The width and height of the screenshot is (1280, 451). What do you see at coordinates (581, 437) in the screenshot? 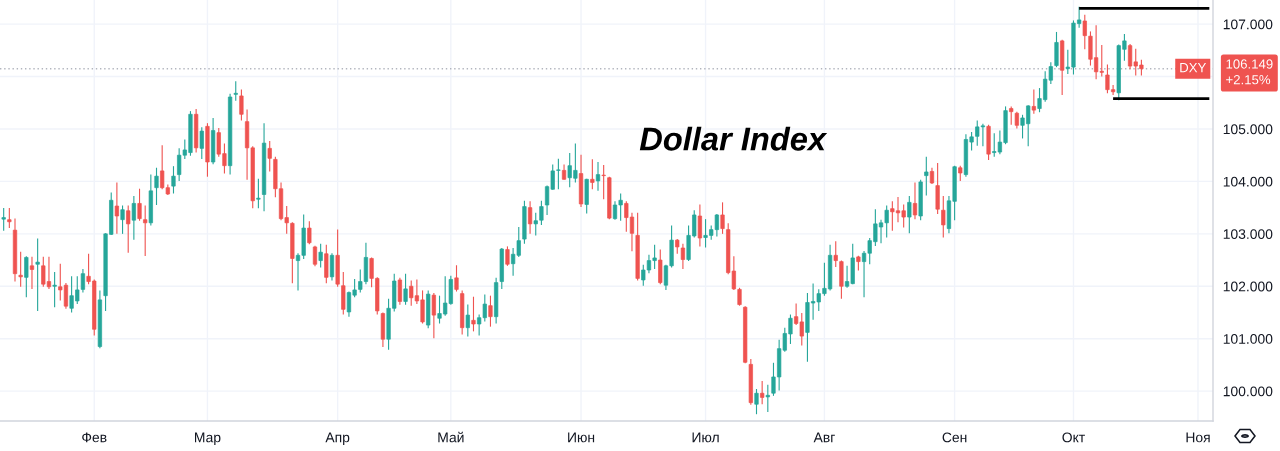
I see `x-tick-label: Июн` at bounding box center [581, 437].